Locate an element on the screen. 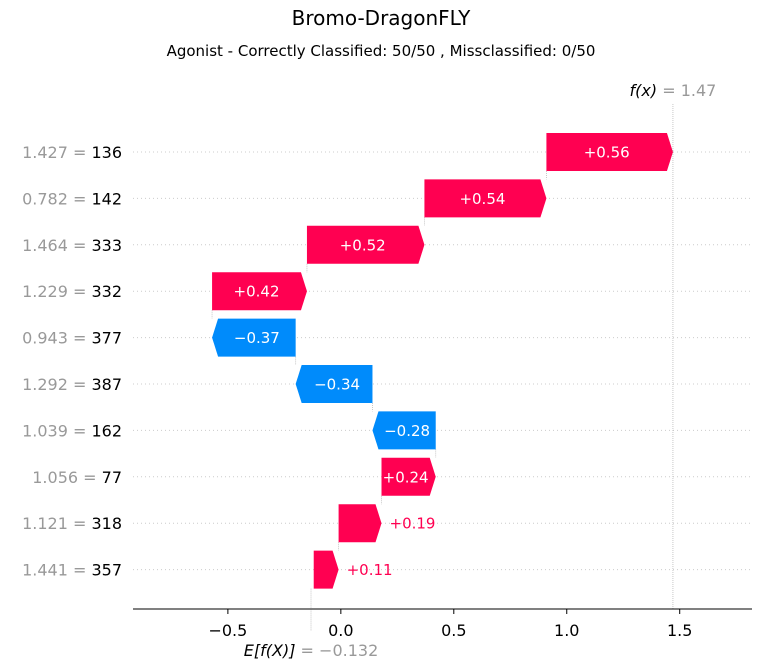 The width and height of the screenshot is (762, 670). feature-label: 1.464 = 333 is located at coordinates (72, 245).